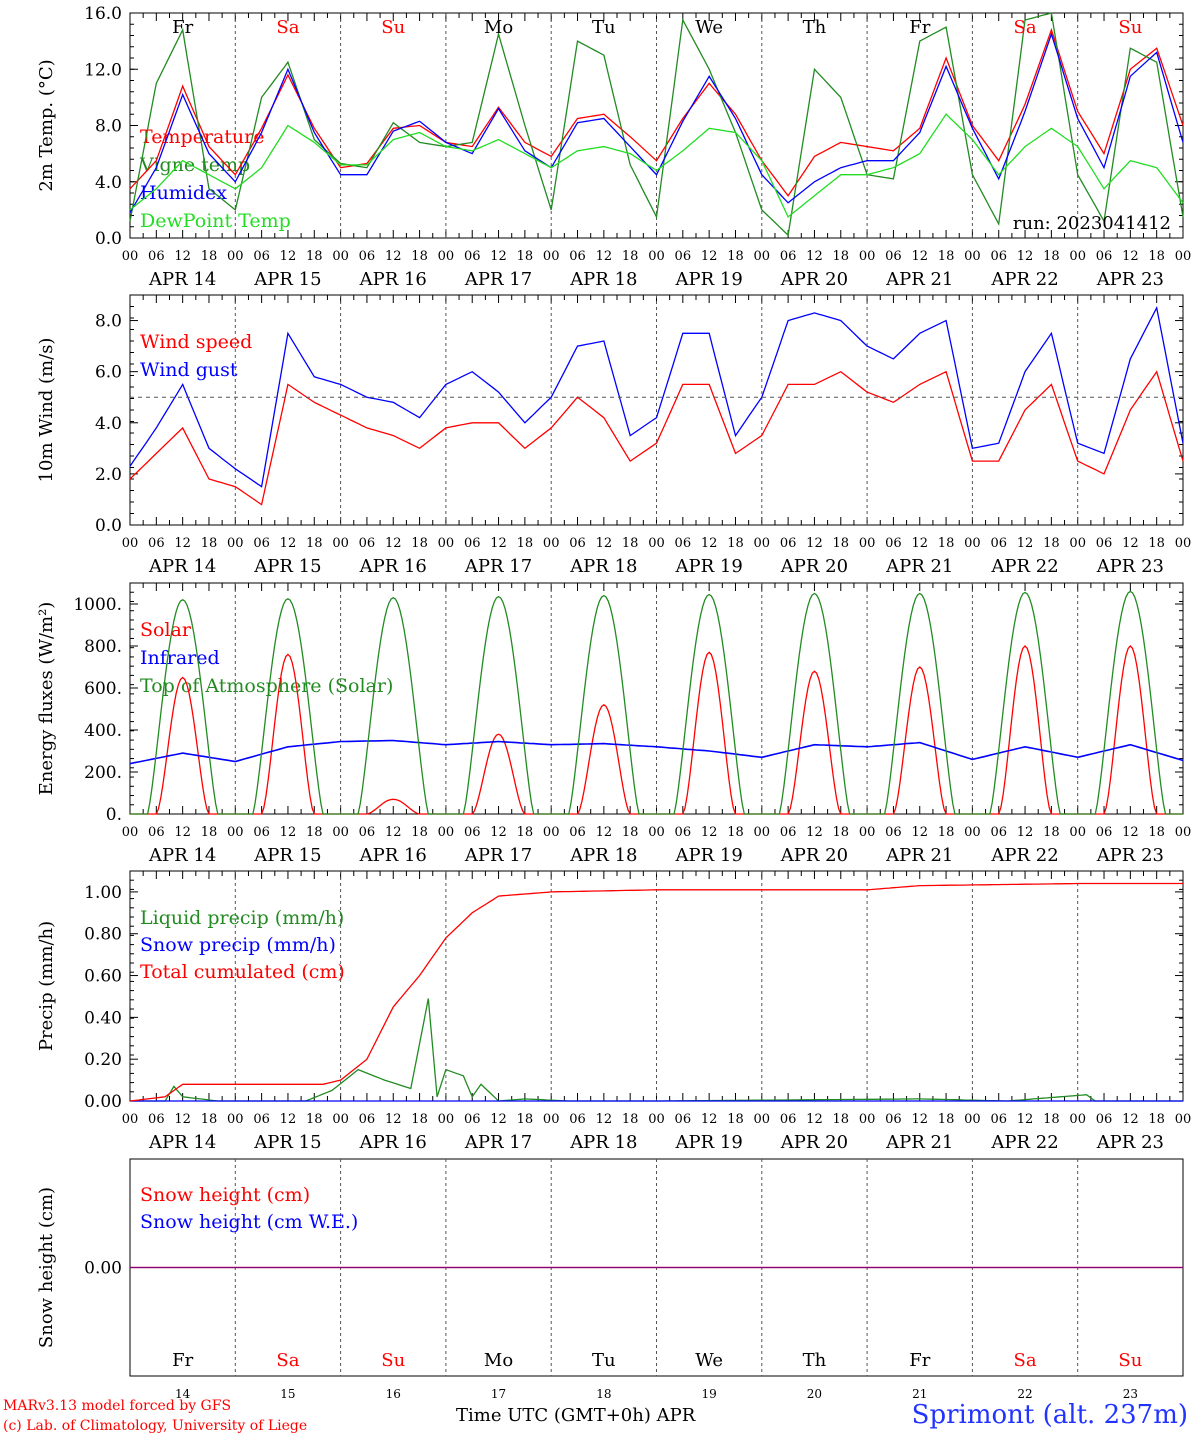 The width and height of the screenshot is (1194, 1440). What do you see at coordinates (166, 630) in the screenshot?
I see `legend-entry: Solar` at bounding box center [166, 630].